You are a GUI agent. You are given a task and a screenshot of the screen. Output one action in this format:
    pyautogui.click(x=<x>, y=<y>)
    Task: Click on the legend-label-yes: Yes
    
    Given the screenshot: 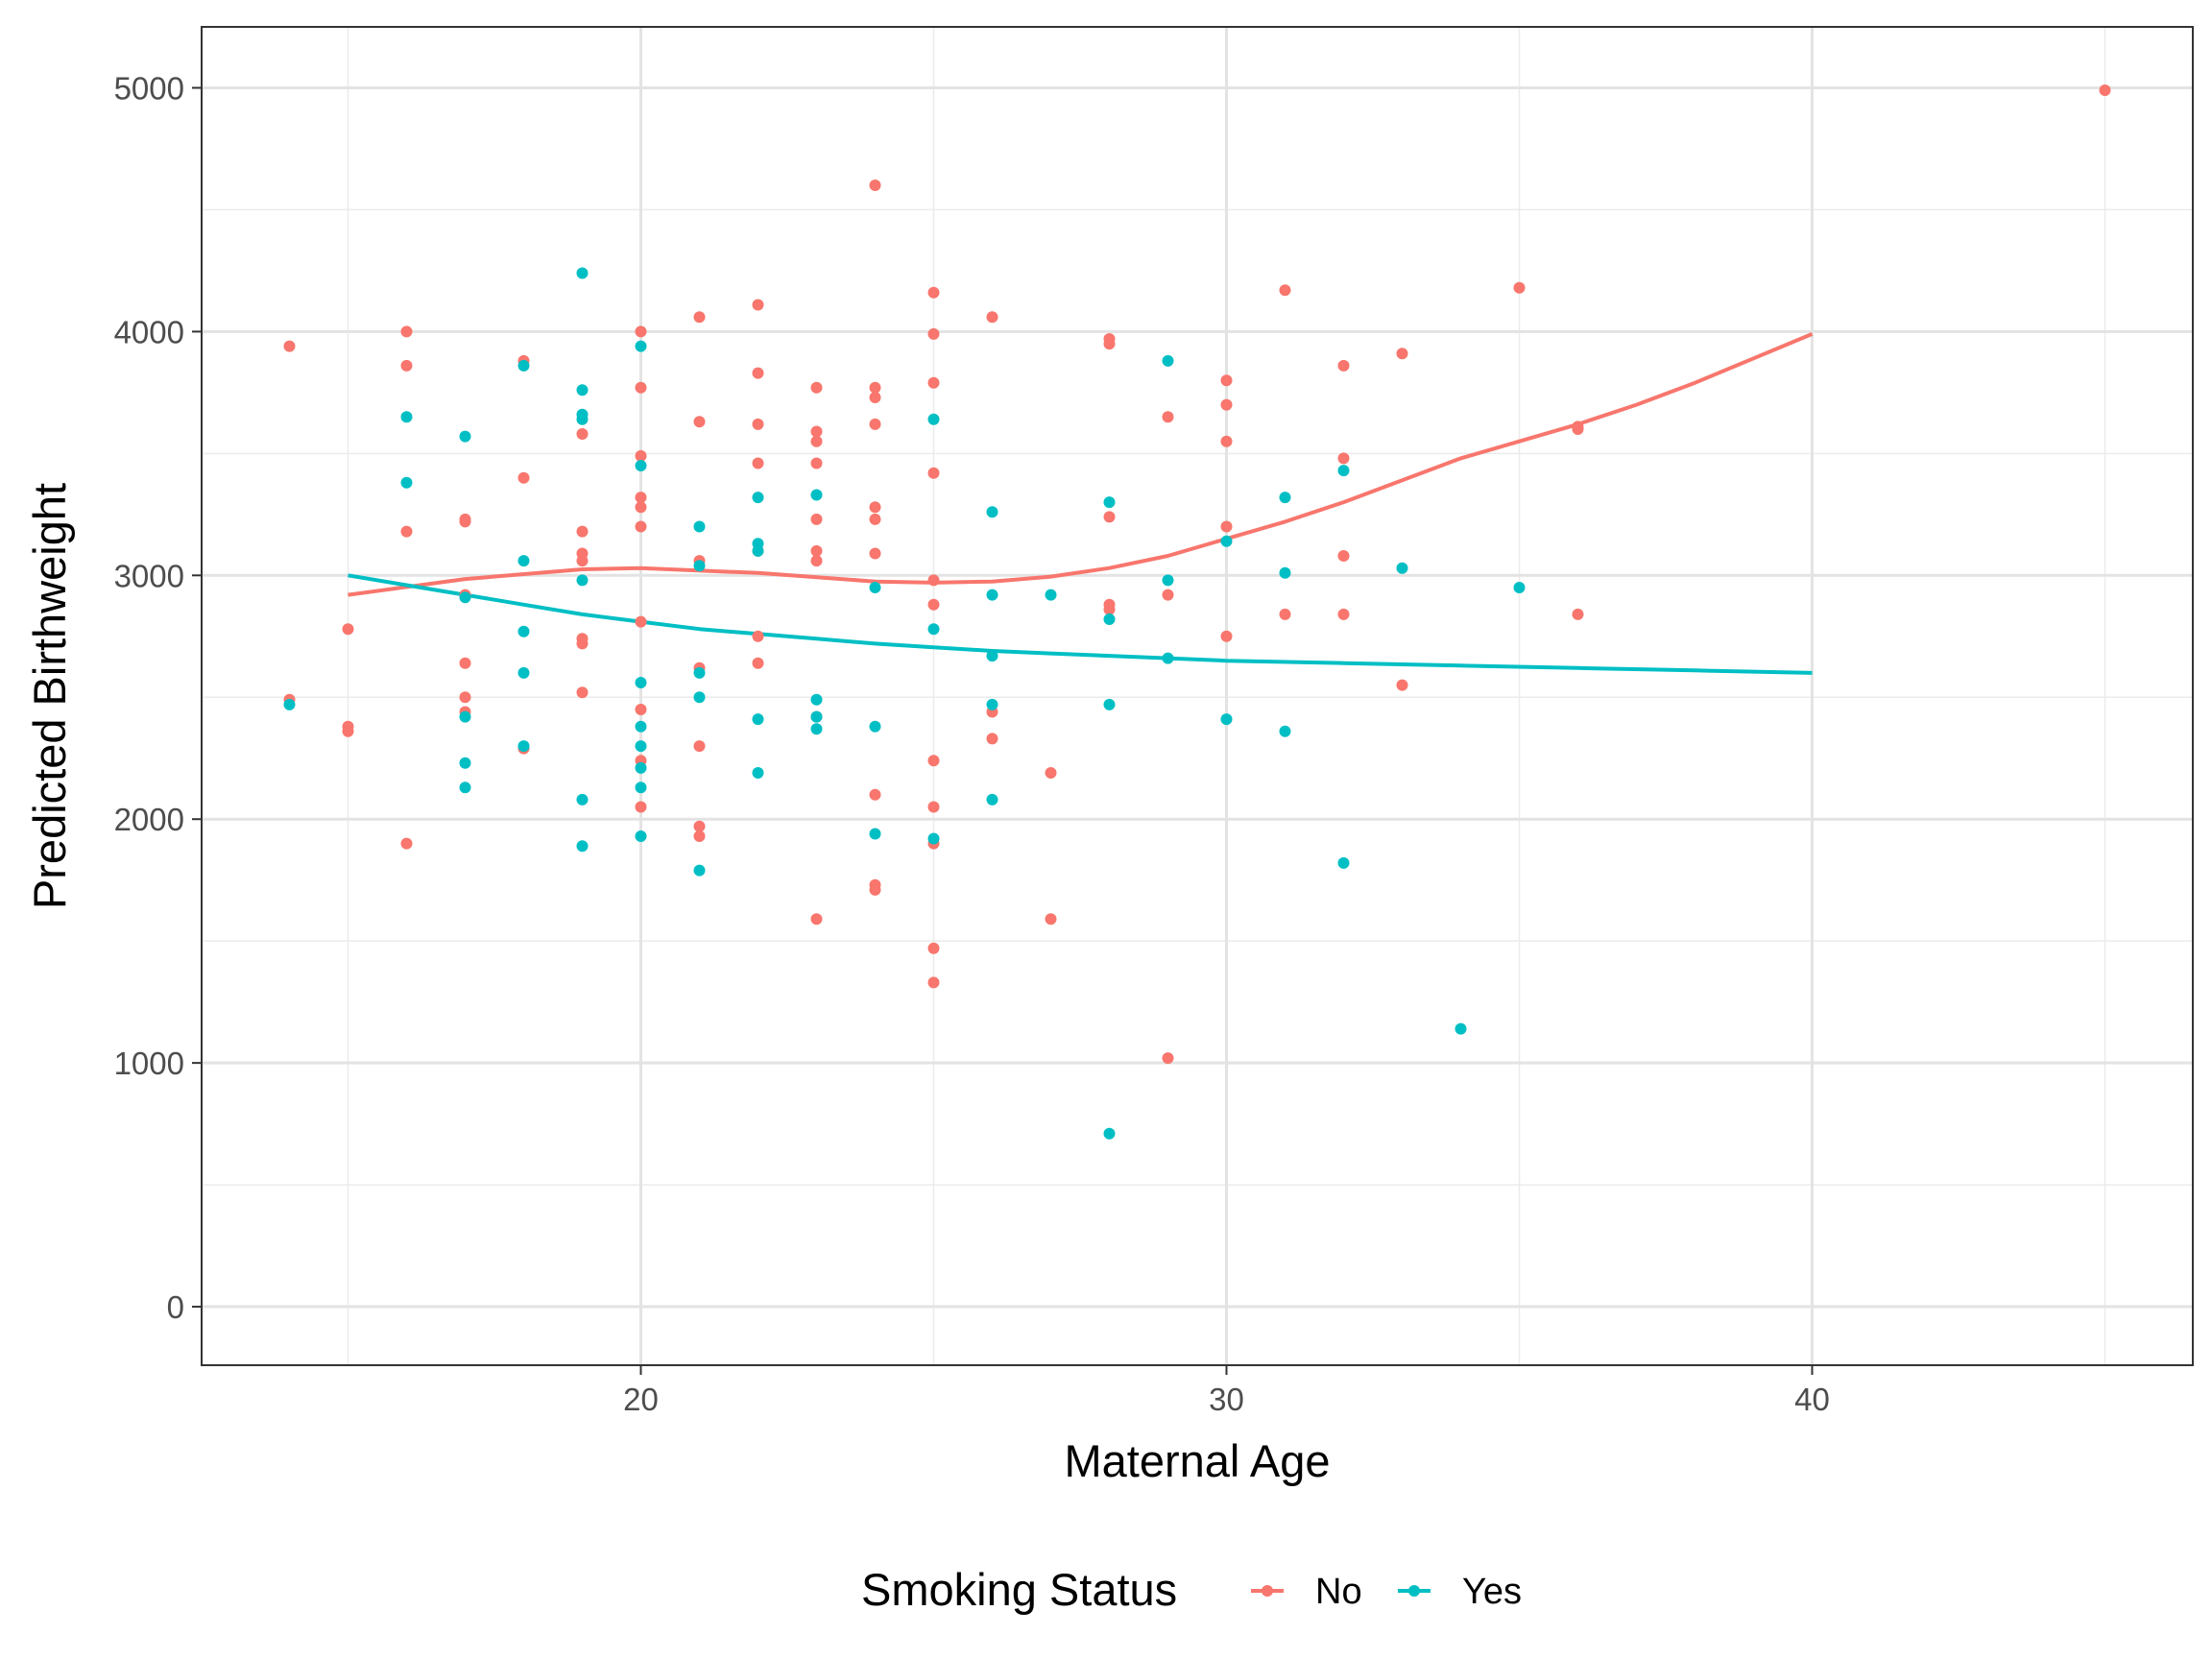 What is the action you would take?
    pyautogui.click(x=1492, y=1592)
    